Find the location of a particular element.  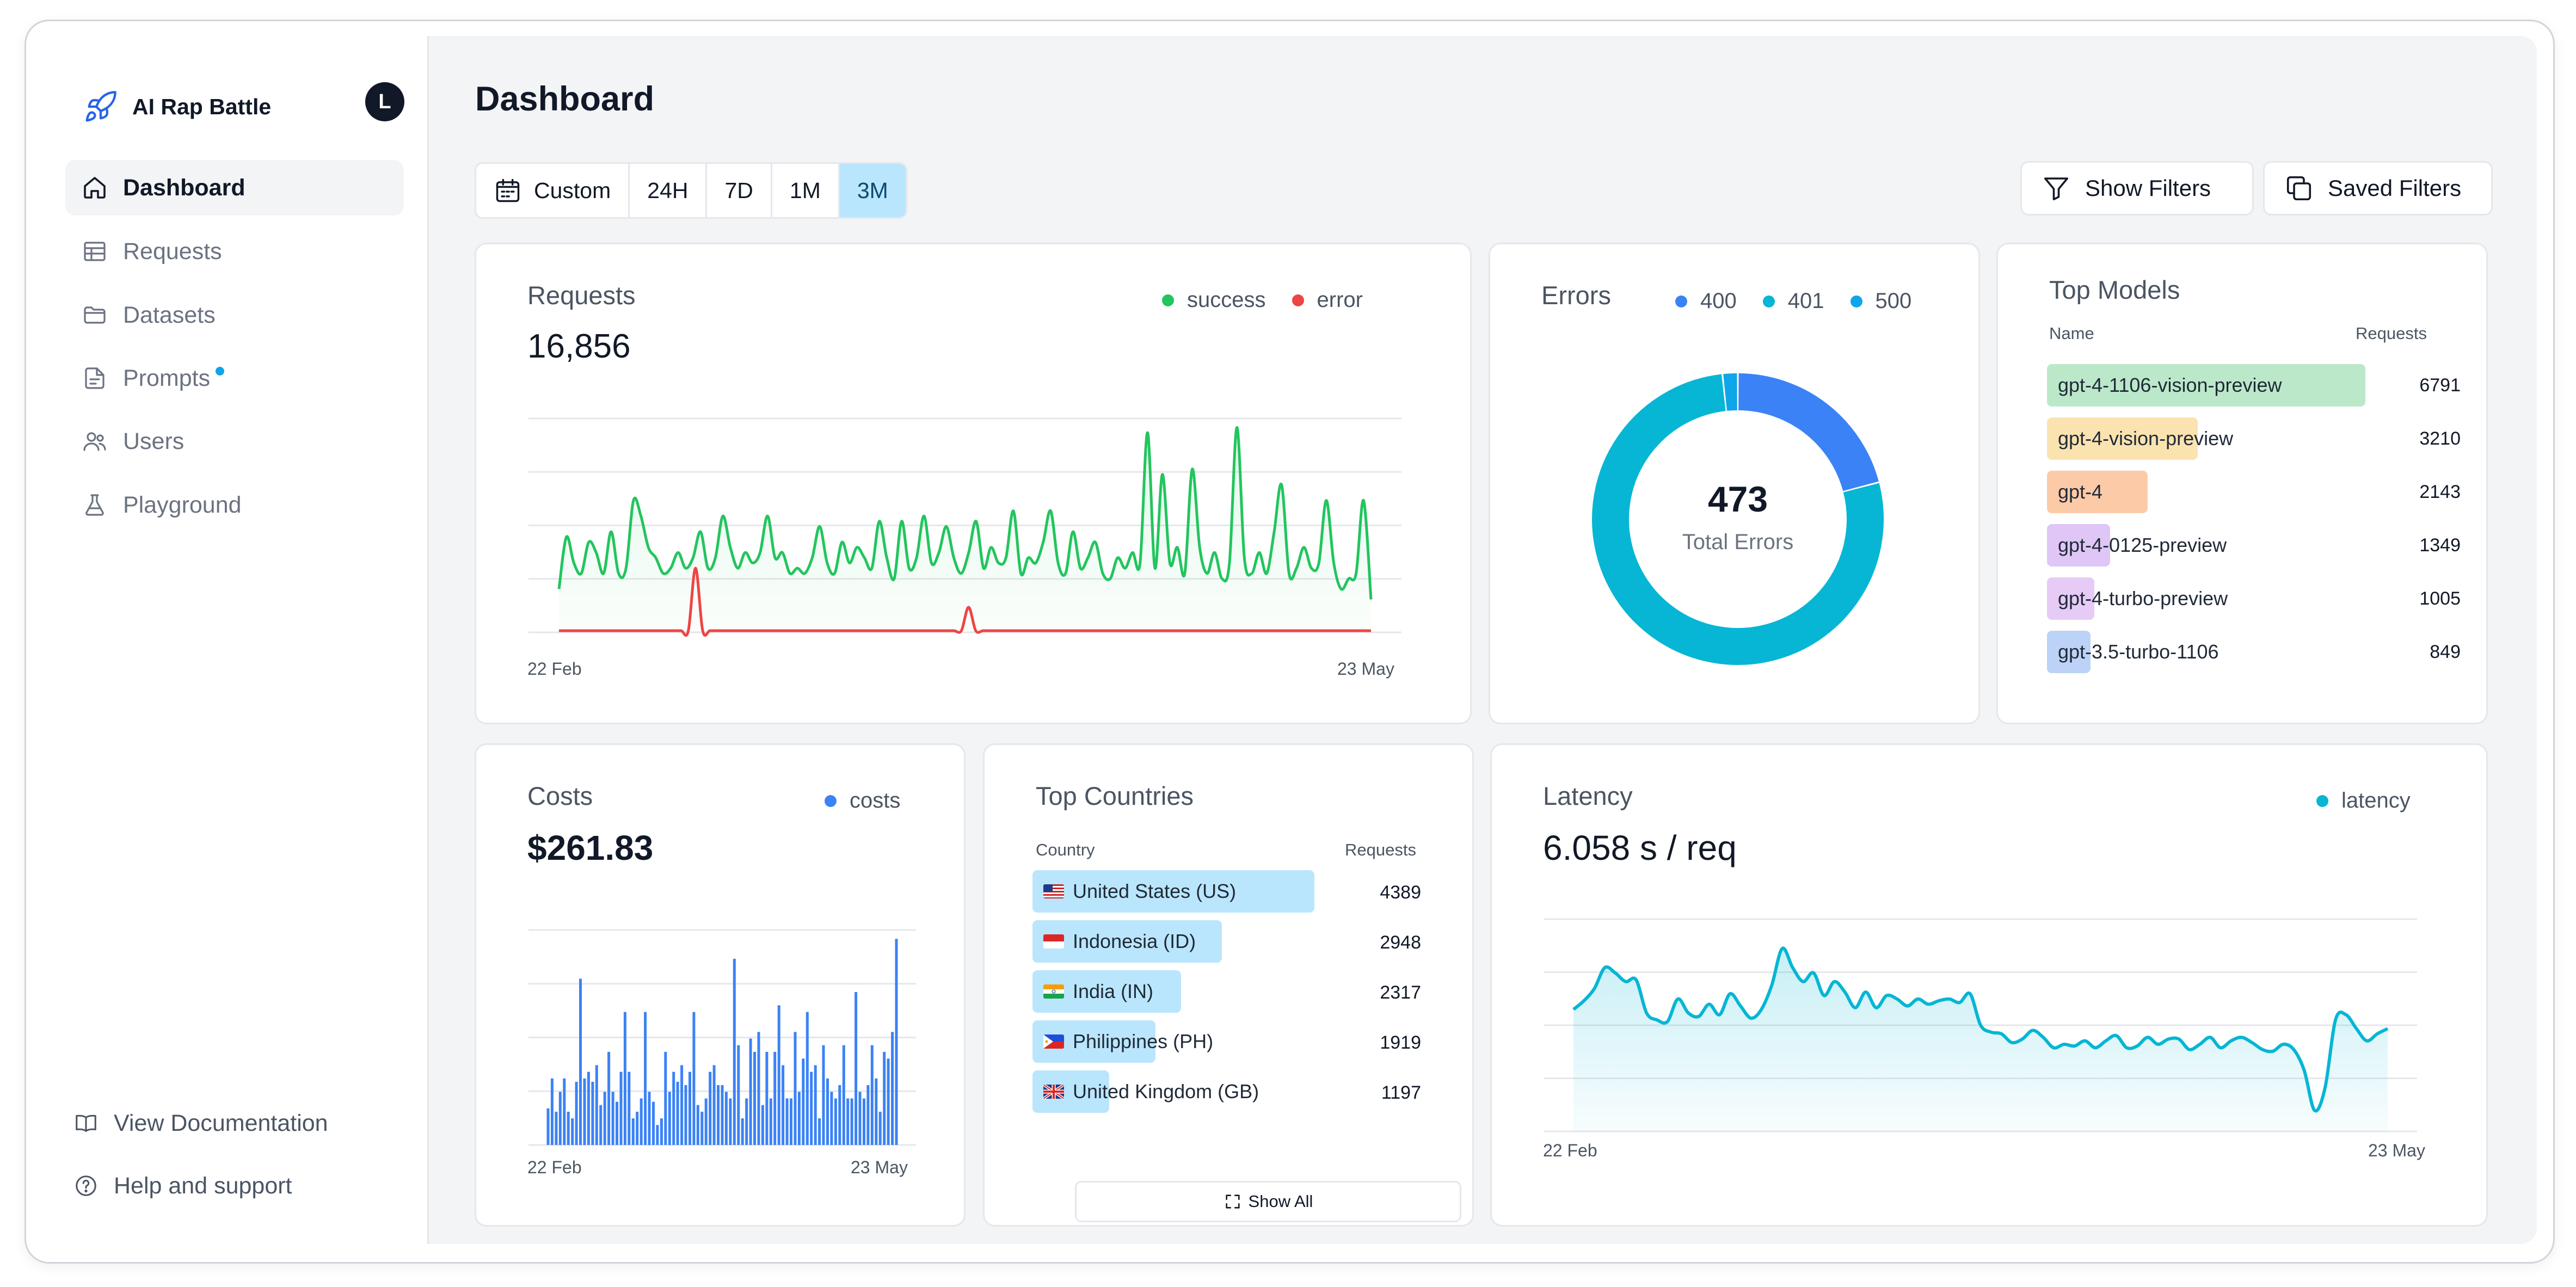

model-row: gpt-4-turbo-preview is located at coordinates (2207, 598).